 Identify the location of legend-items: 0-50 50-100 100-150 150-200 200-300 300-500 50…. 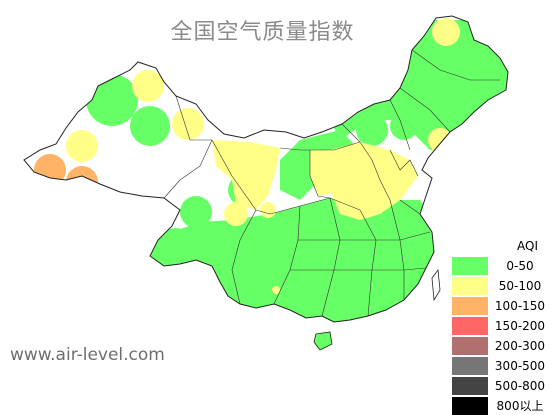
(502, 335).